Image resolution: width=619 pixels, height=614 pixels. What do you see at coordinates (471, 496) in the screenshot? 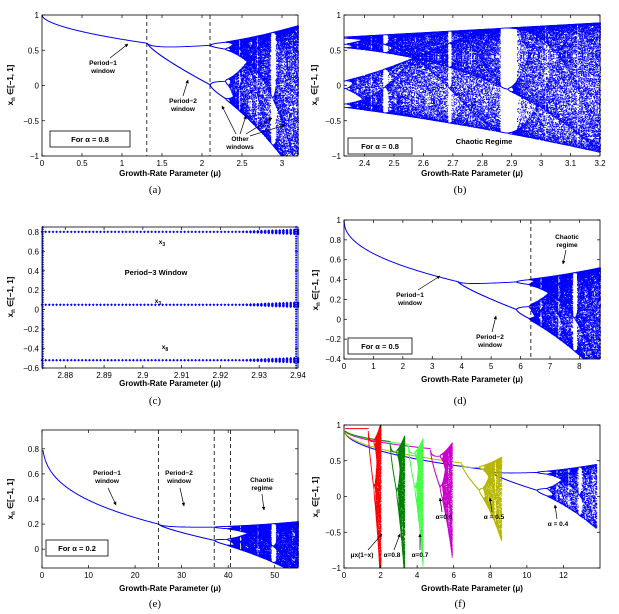
I see `panel-f-plot` at bounding box center [471, 496].